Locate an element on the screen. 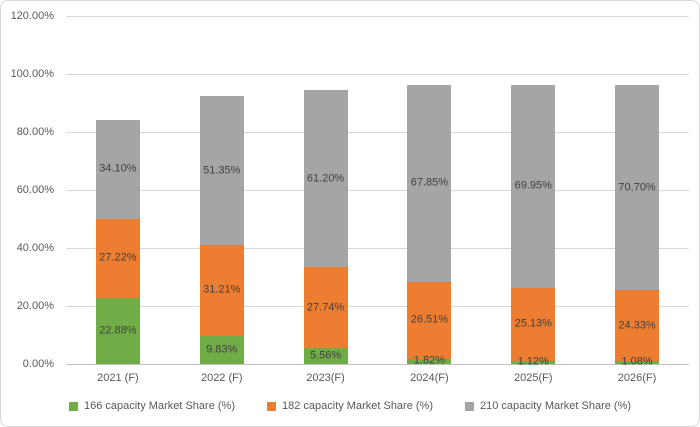  bar-segment: 51.35% is located at coordinates (221, 170).